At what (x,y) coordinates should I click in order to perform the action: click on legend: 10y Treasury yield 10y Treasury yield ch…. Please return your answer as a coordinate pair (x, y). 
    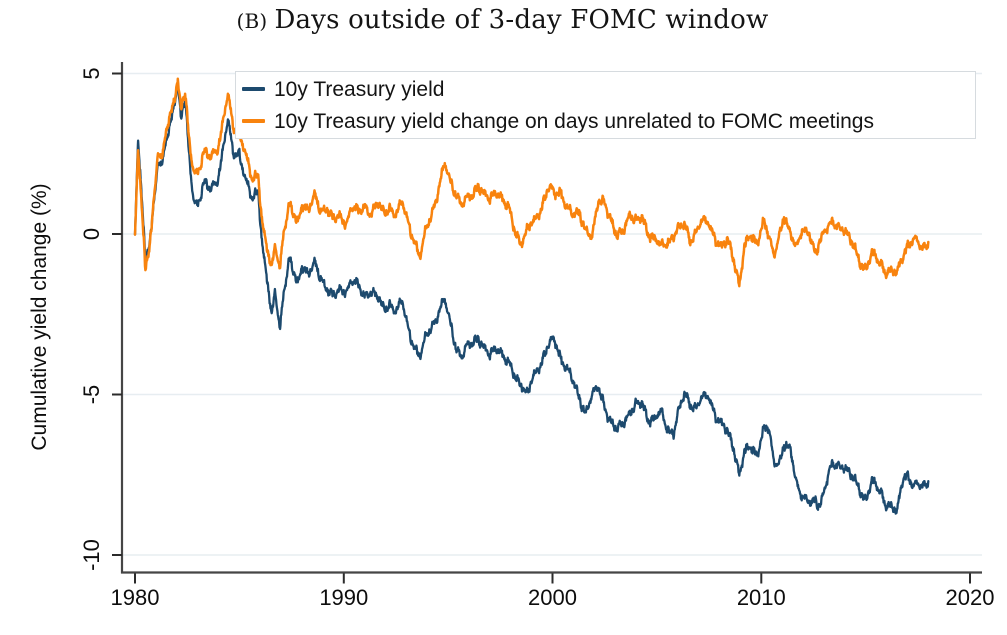
    Looking at the image, I should click on (605, 105).